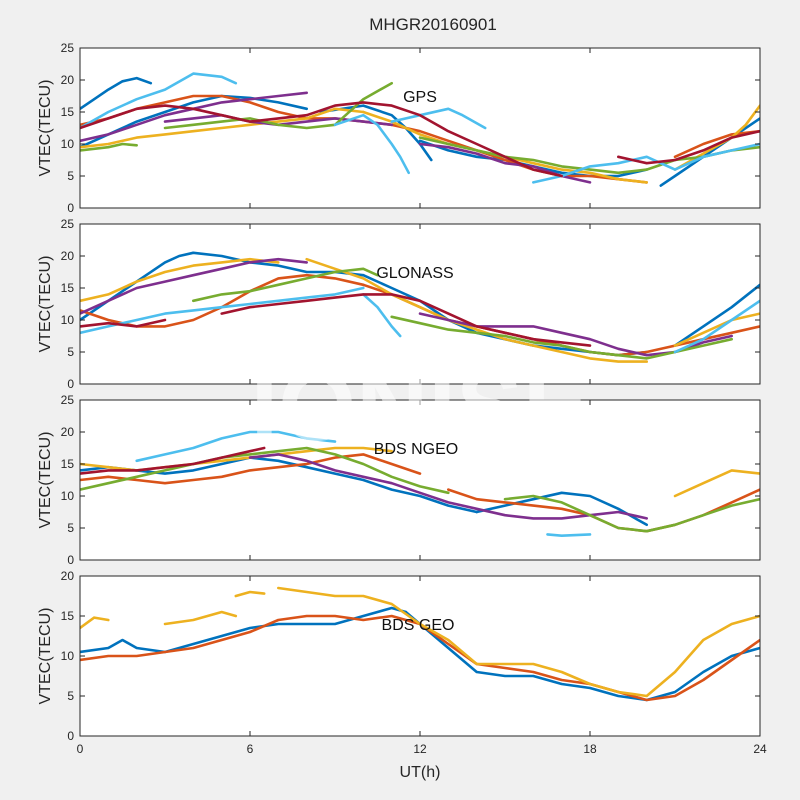 Image resolution: width=800 pixels, height=800 pixels. I want to click on panel-label: BDS GEO, so click(418, 625).